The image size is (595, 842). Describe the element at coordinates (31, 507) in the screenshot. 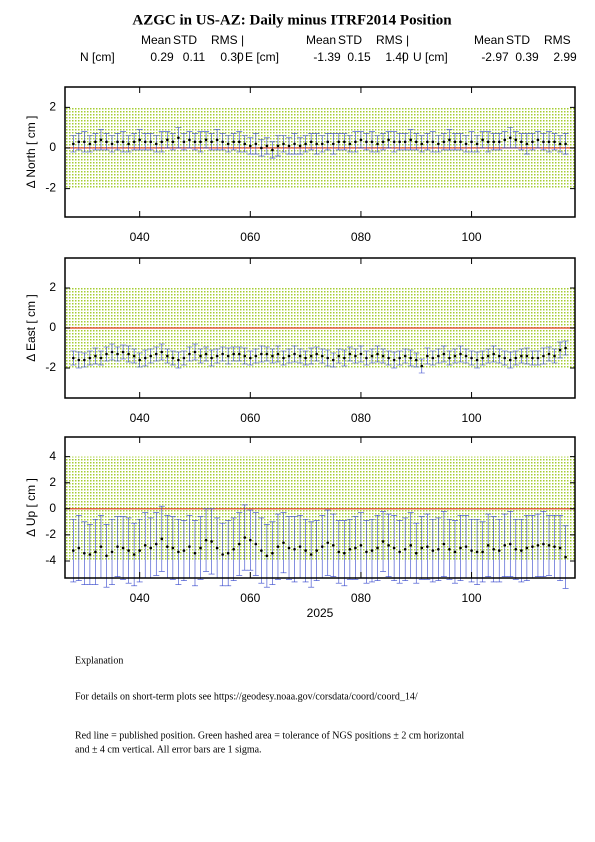

I see `y-axis-label: Δ Up [ cm ]` at that location.